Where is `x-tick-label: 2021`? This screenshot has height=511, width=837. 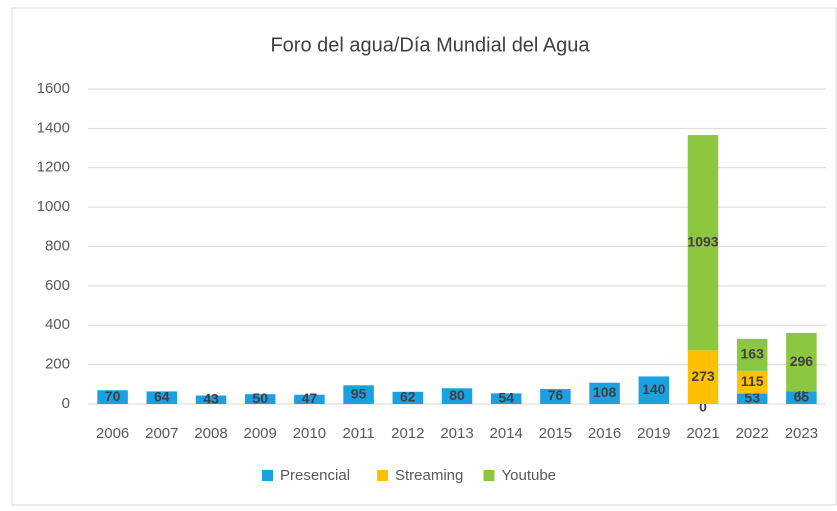
x-tick-label: 2021 is located at coordinates (702, 433).